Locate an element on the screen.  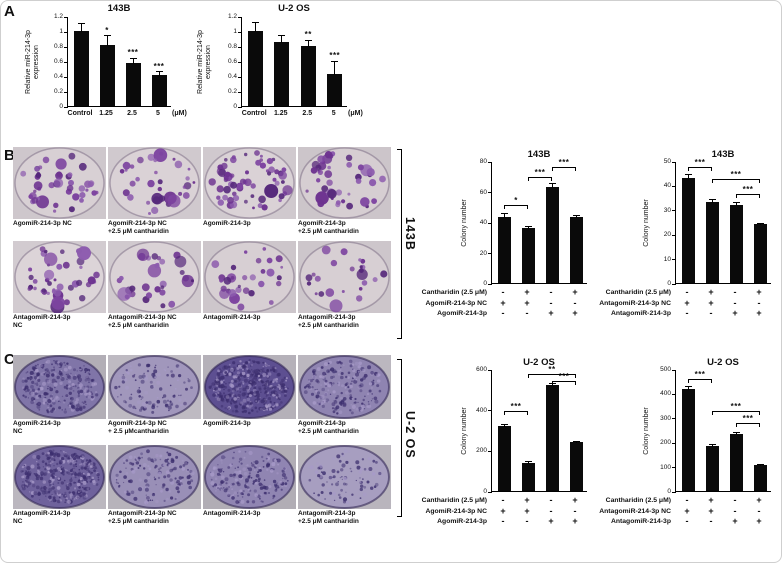
condition-row-label: AgomiR-214-3p NC is located at coordinates (456, 303).